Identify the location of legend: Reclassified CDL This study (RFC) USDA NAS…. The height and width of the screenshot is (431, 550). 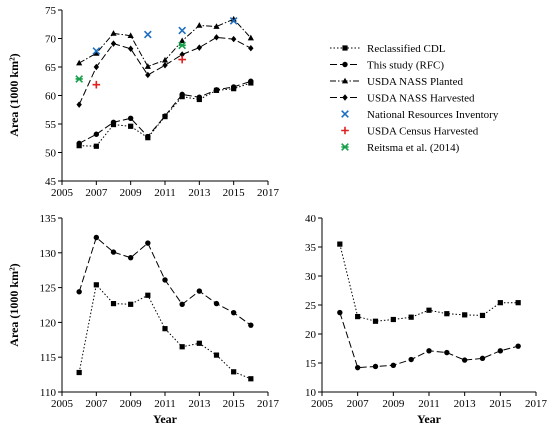
(414, 98).